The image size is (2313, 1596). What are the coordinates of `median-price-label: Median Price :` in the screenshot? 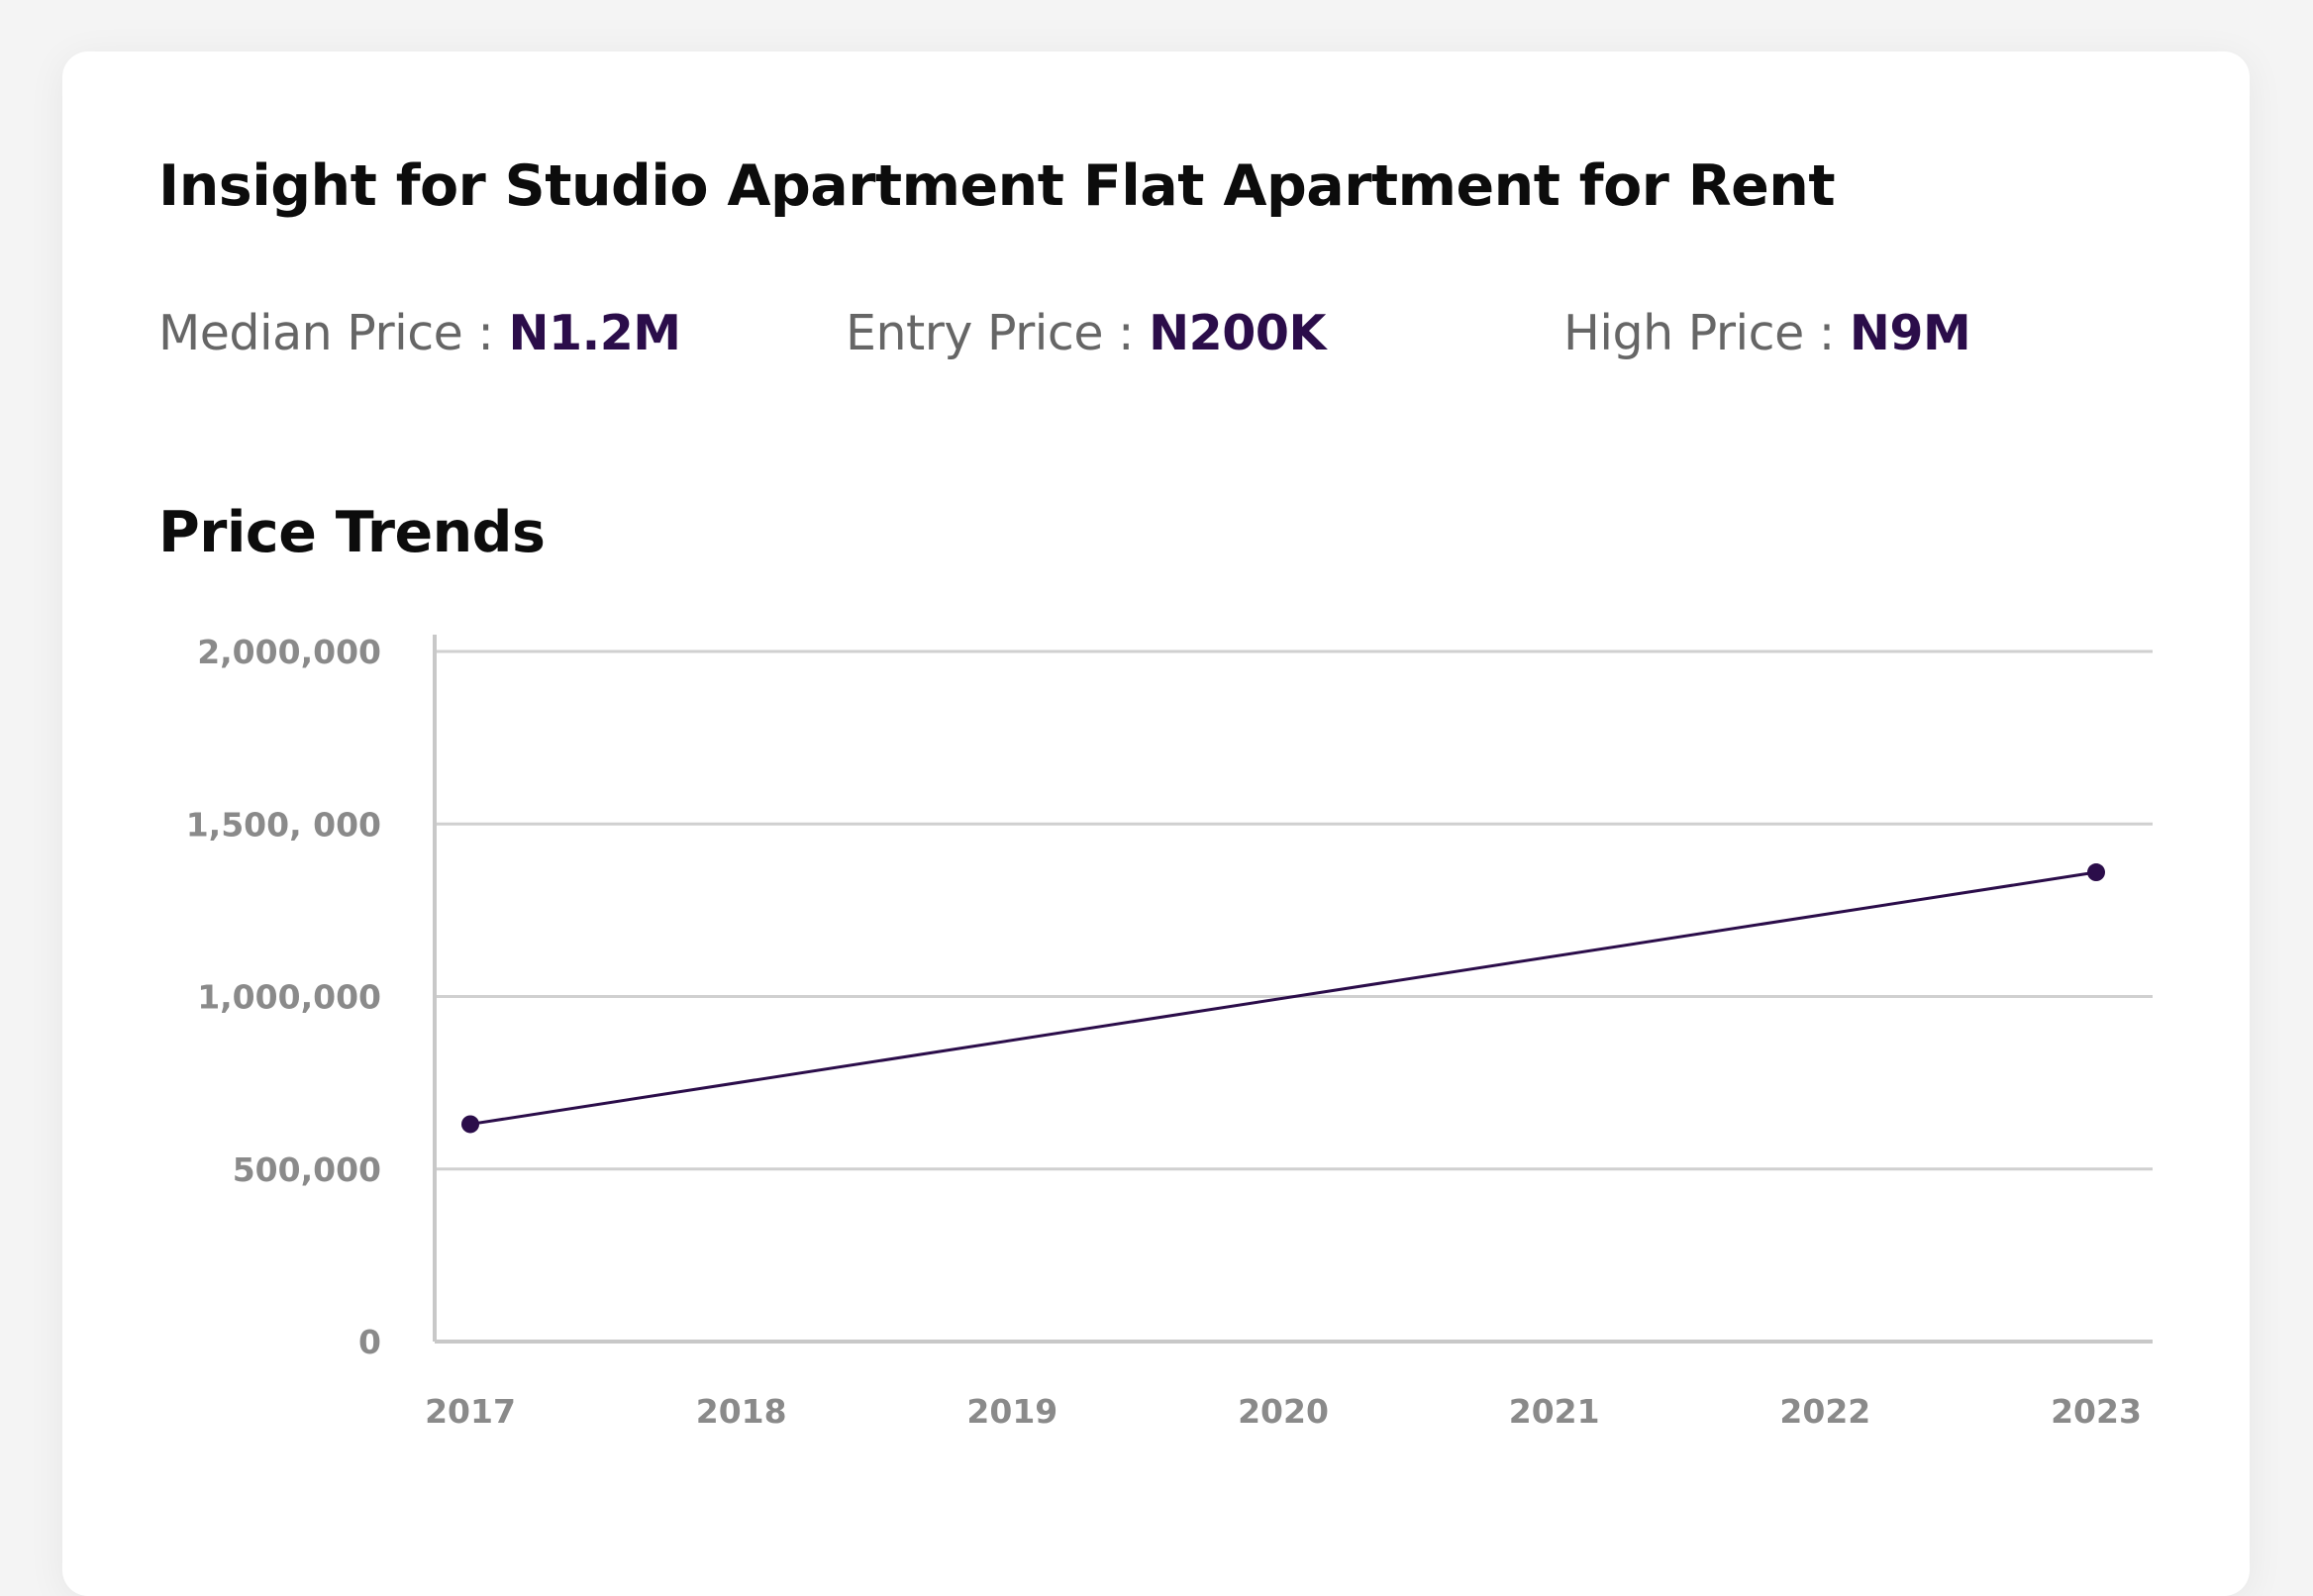 It's located at (326, 333).